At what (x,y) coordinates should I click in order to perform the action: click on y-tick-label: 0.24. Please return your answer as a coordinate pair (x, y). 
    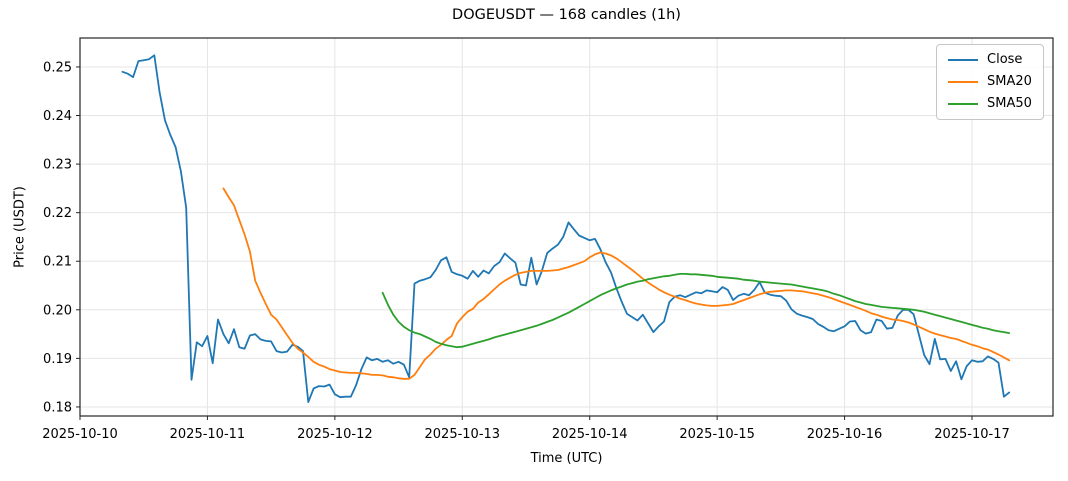
    Looking at the image, I should click on (57, 116).